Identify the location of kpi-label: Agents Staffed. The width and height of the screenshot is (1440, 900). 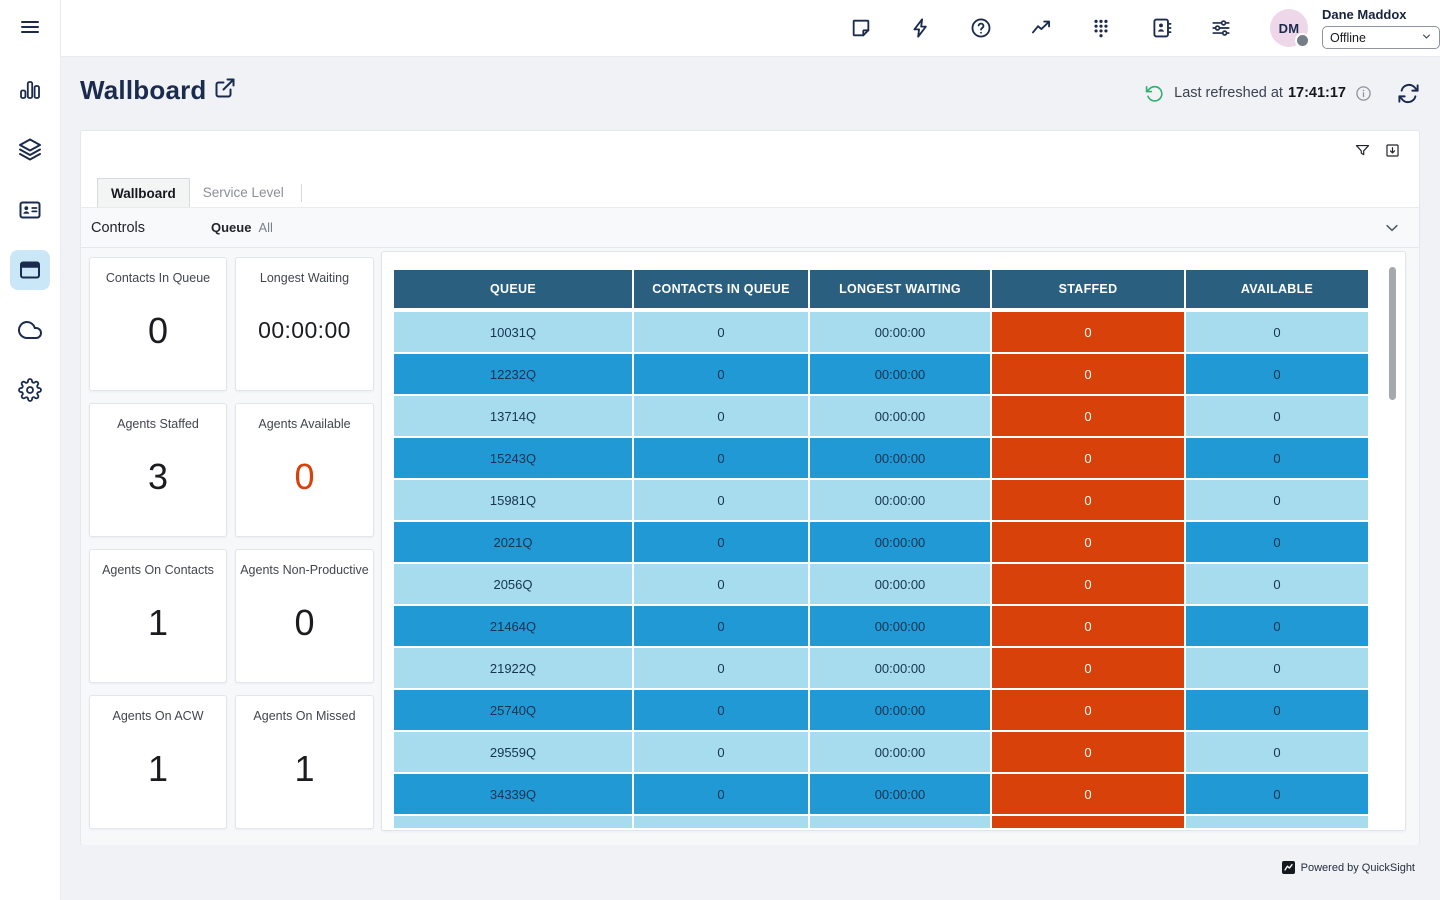
(158, 424).